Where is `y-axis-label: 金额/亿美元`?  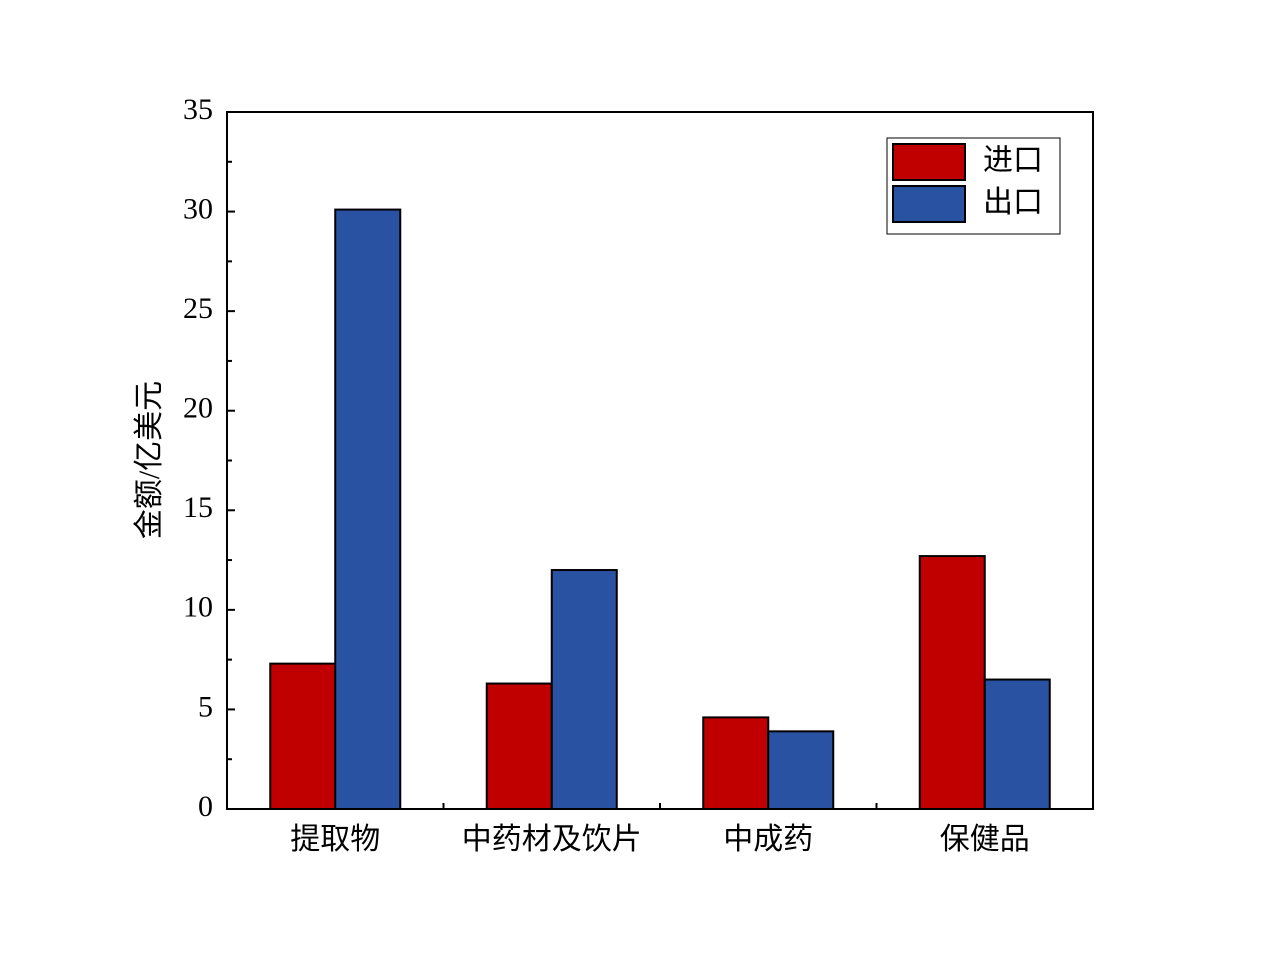 y-axis-label: 金额/亿美元 is located at coordinates (149, 460).